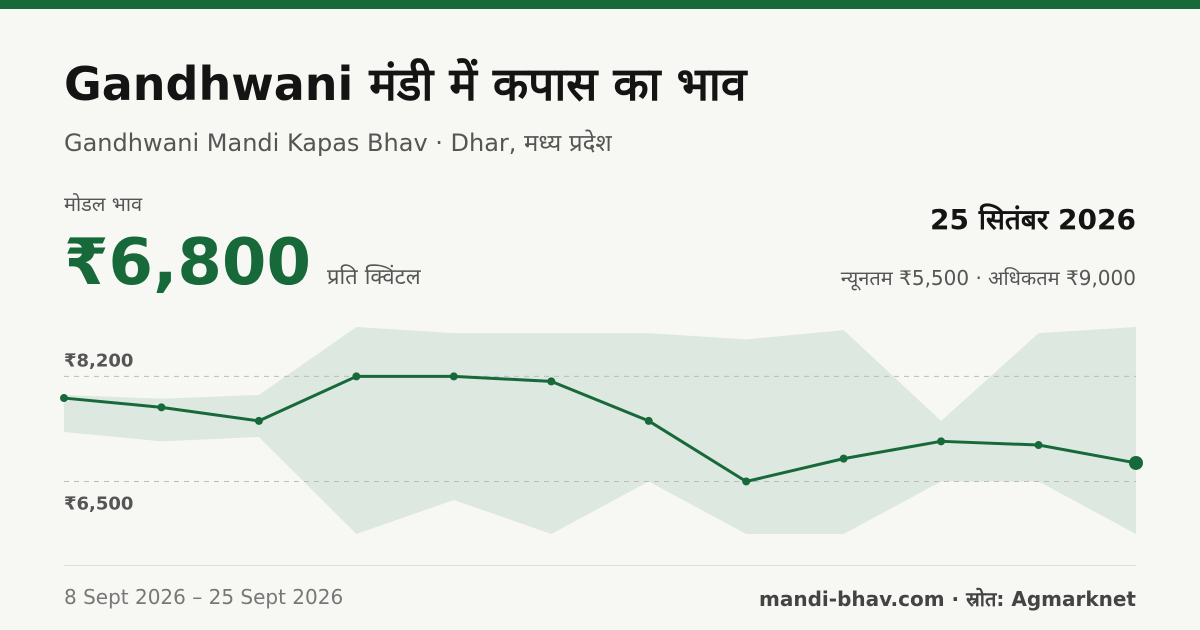 The width and height of the screenshot is (1200, 630). Describe the element at coordinates (98, 360) in the screenshot. I see `reference-line-label: ₹8,200` at that location.